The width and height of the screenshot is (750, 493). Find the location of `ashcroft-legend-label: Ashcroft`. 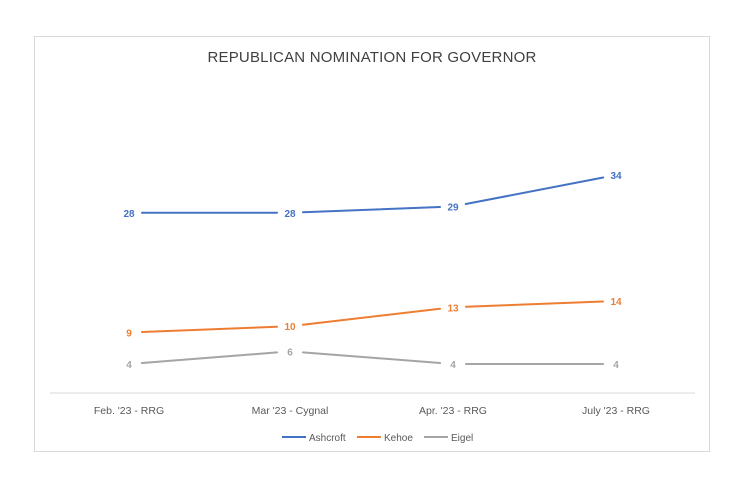

ashcroft-legend-label: Ashcroft is located at coordinates (327, 438).